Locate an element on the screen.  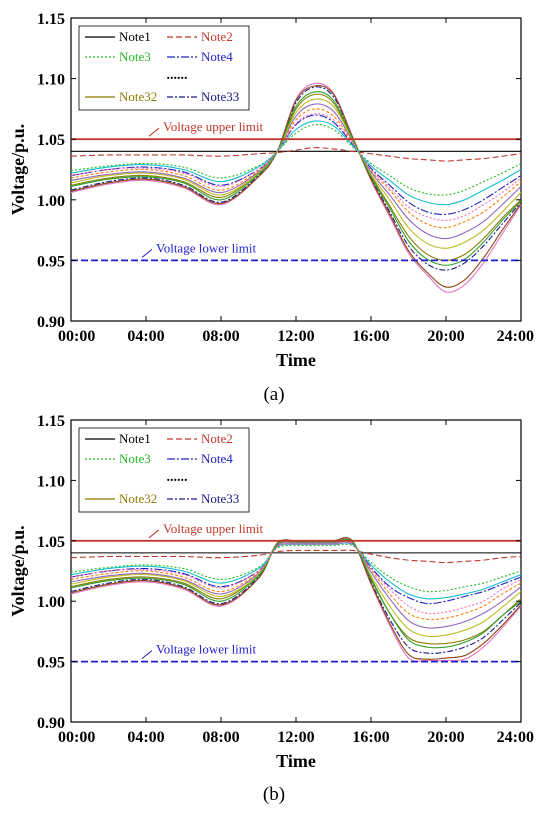
series-group is located at coordinates (296, 599).